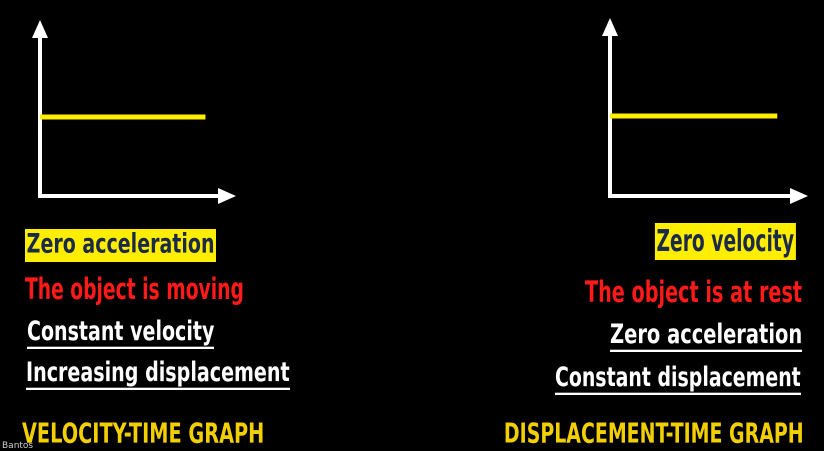  What do you see at coordinates (121, 333) in the screenshot?
I see `left-fact-constant-velocity: Constant velocity` at bounding box center [121, 333].